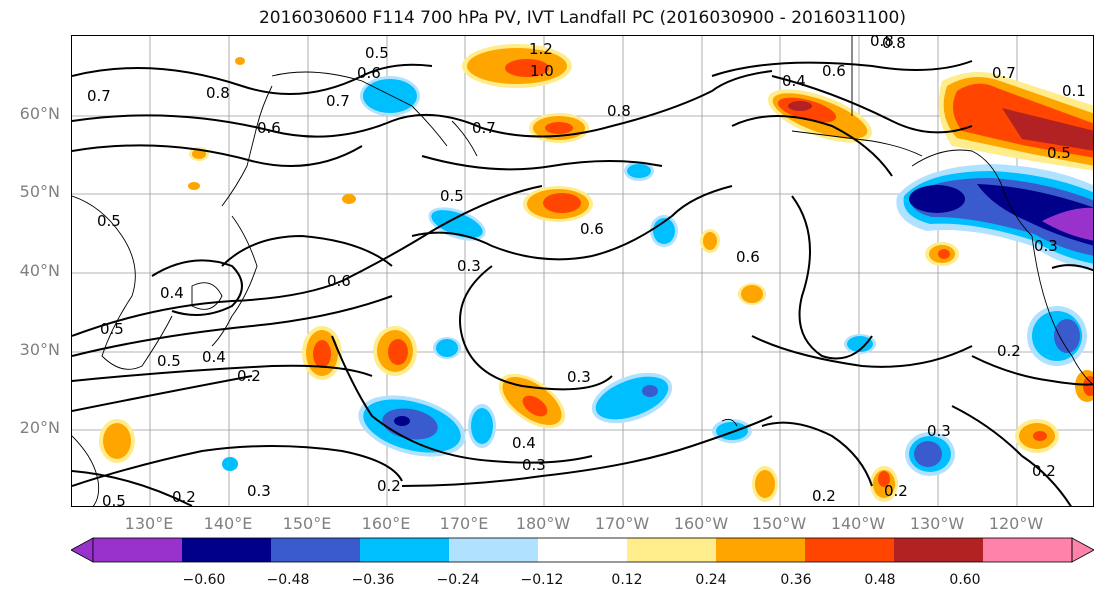  I want to click on colorbar-tick: 0.48, so click(880, 580).